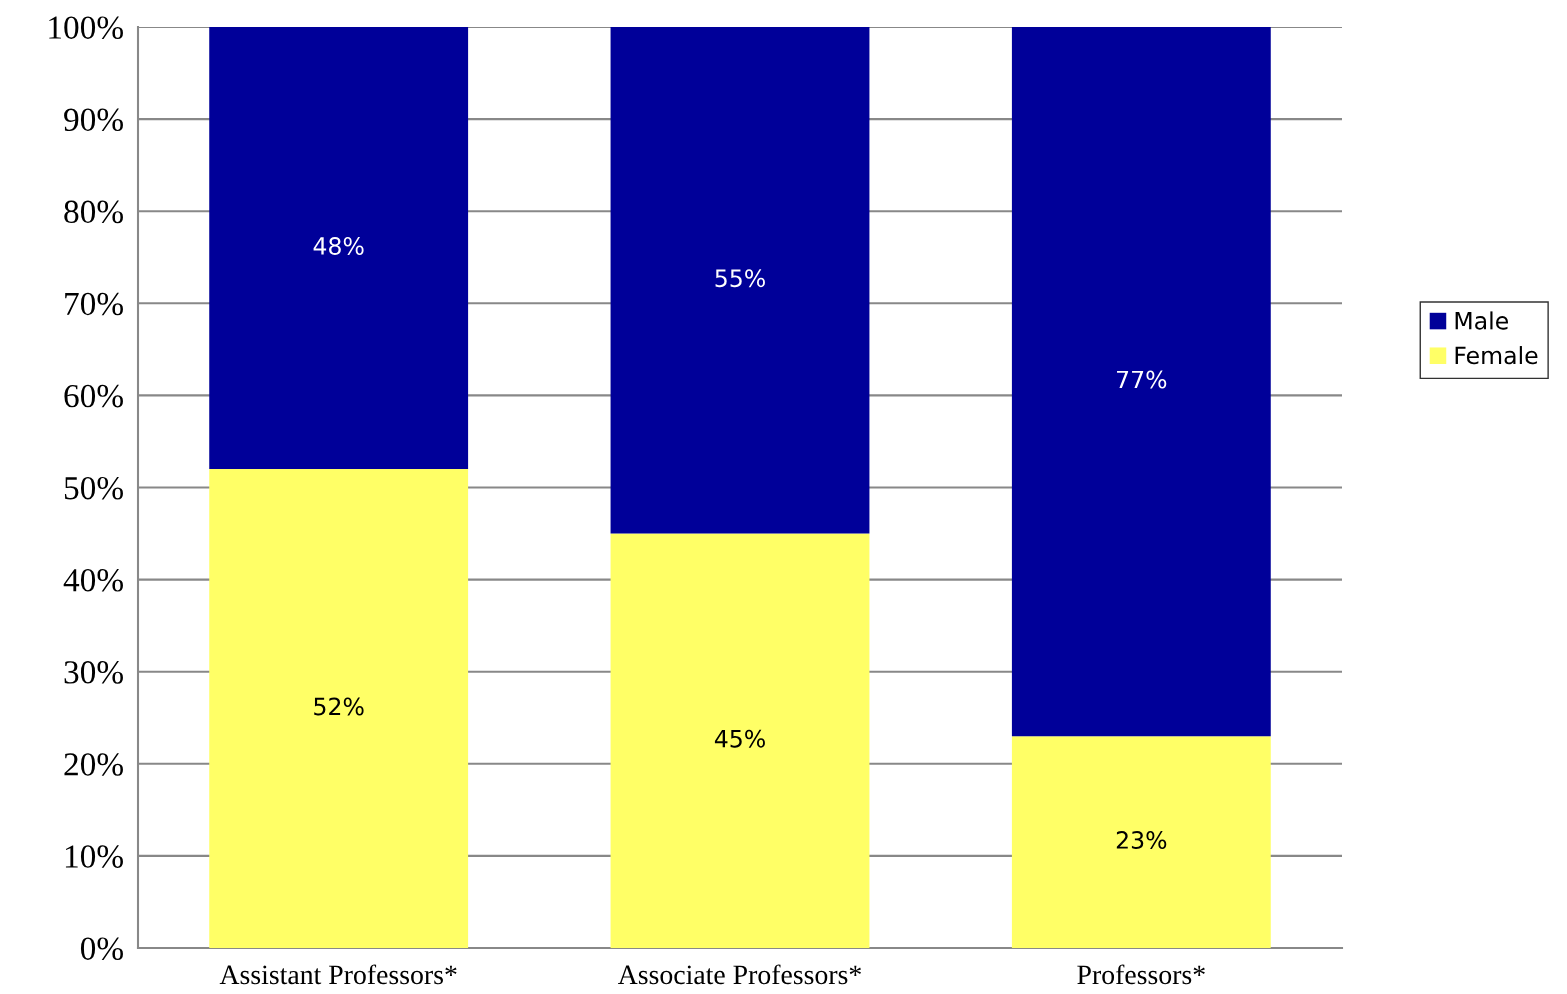  Describe the element at coordinates (93, 764) in the screenshot. I see `y-tick-label: 20%` at that location.